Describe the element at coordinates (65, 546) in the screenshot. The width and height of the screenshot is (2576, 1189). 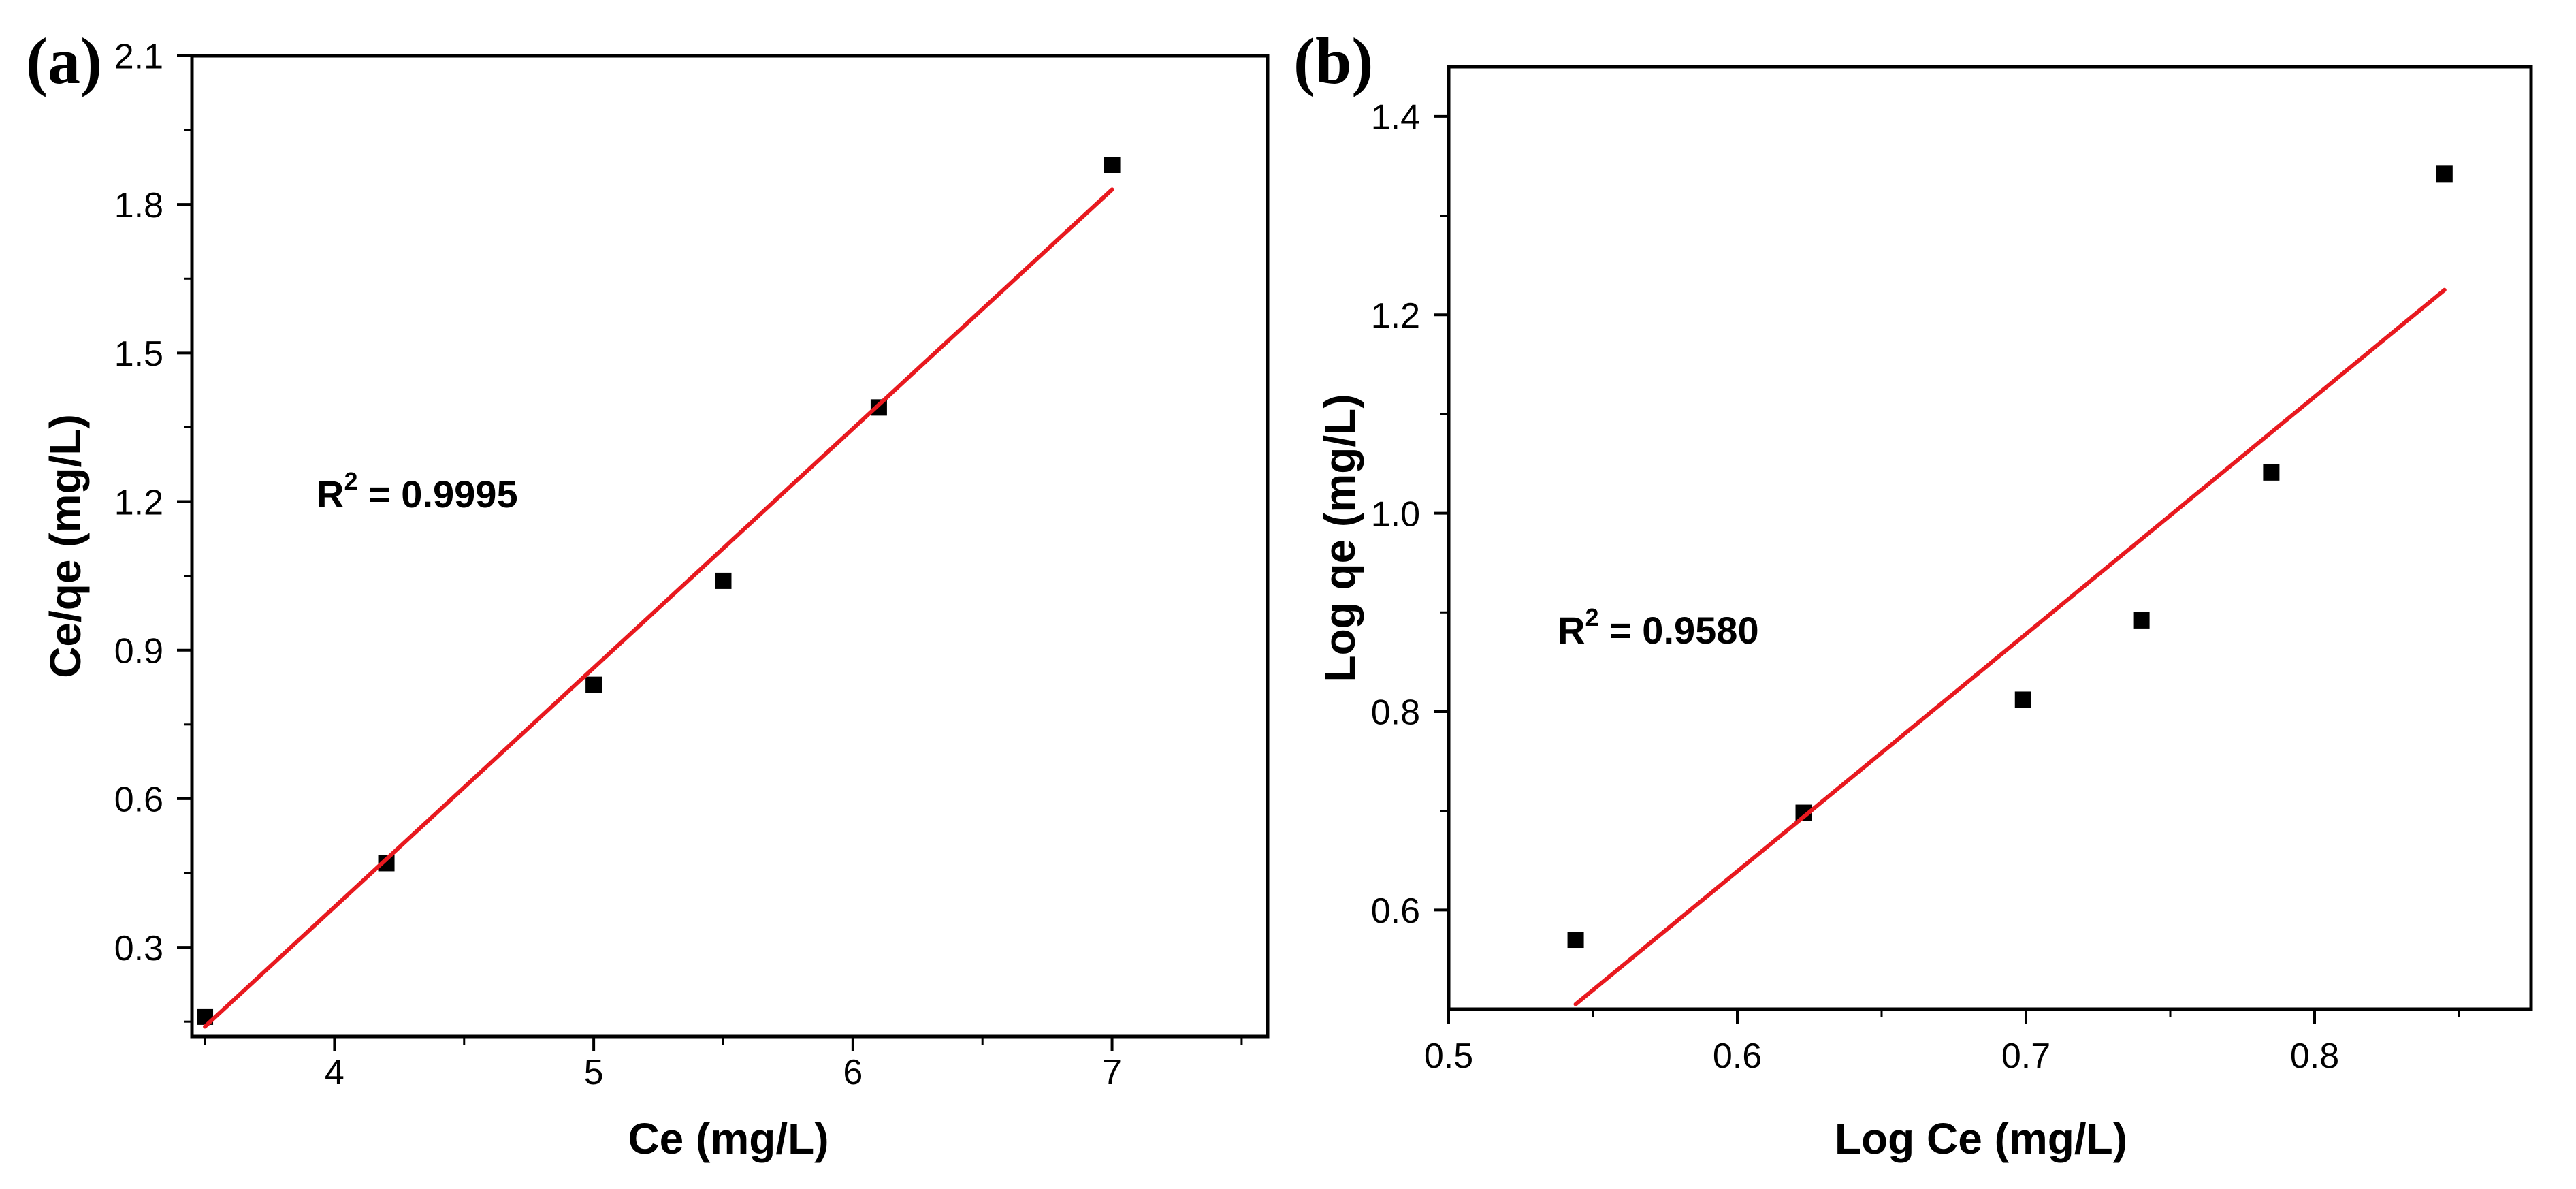
I see `panel-a-y-axis-title: Ce/qe (mg/L)` at that location.